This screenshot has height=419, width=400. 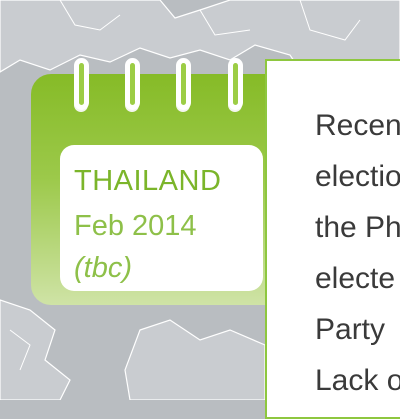 What do you see at coordinates (135, 226) in the screenshot?
I see `calendar-date: Feb 2014` at bounding box center [135, 226].